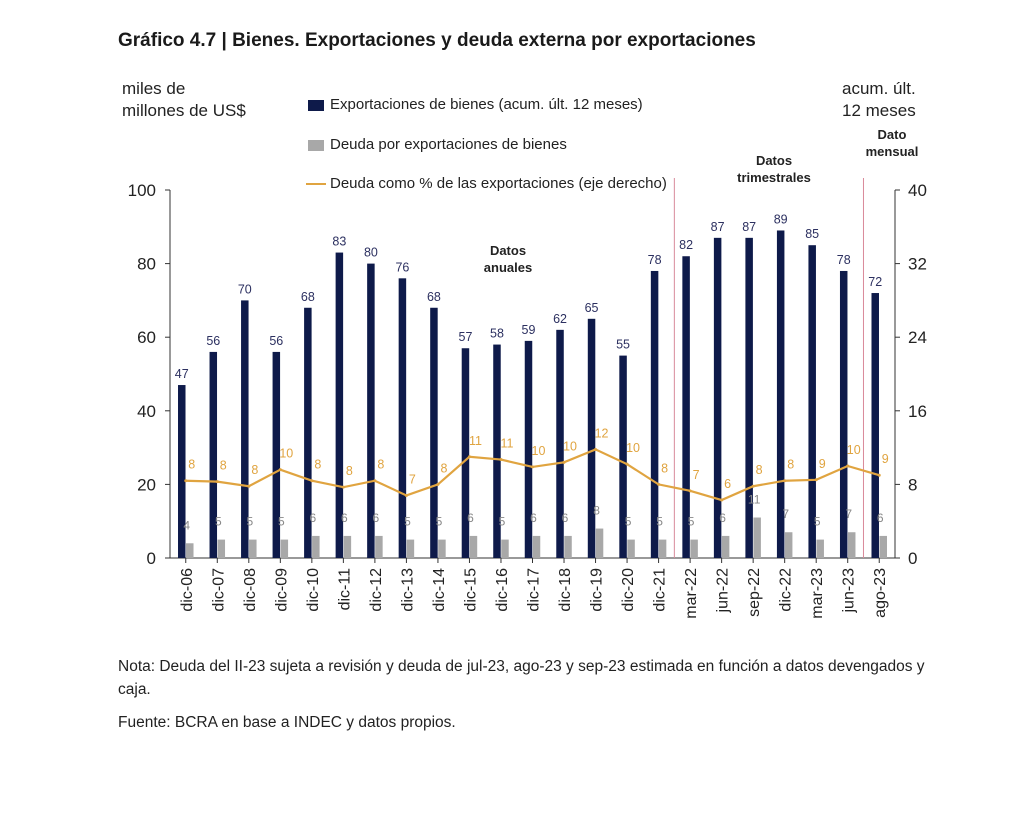  Describe the element at coordinates (623, 345) in the screenshot. I see `bar-label-exports: 55` at that location.